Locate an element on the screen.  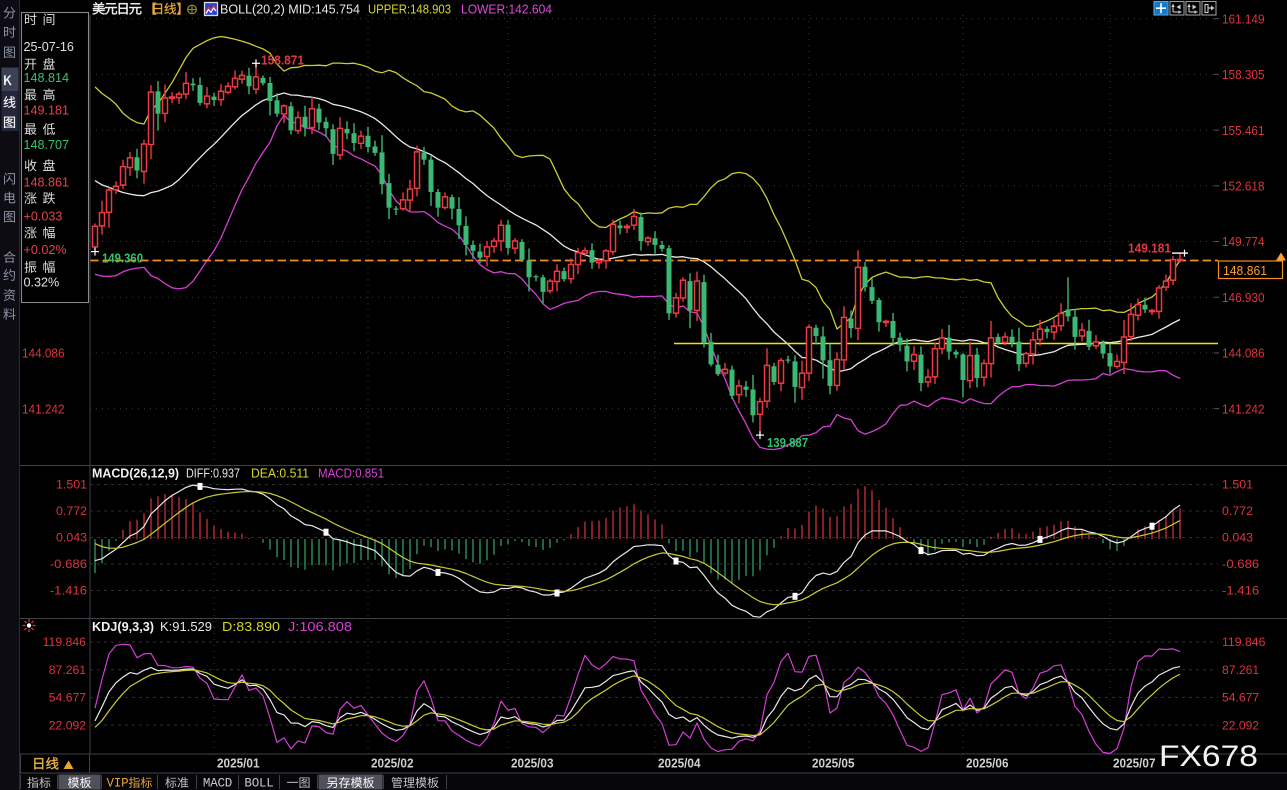
svg-text: 161.149 is located at coordinates (1243, 19).